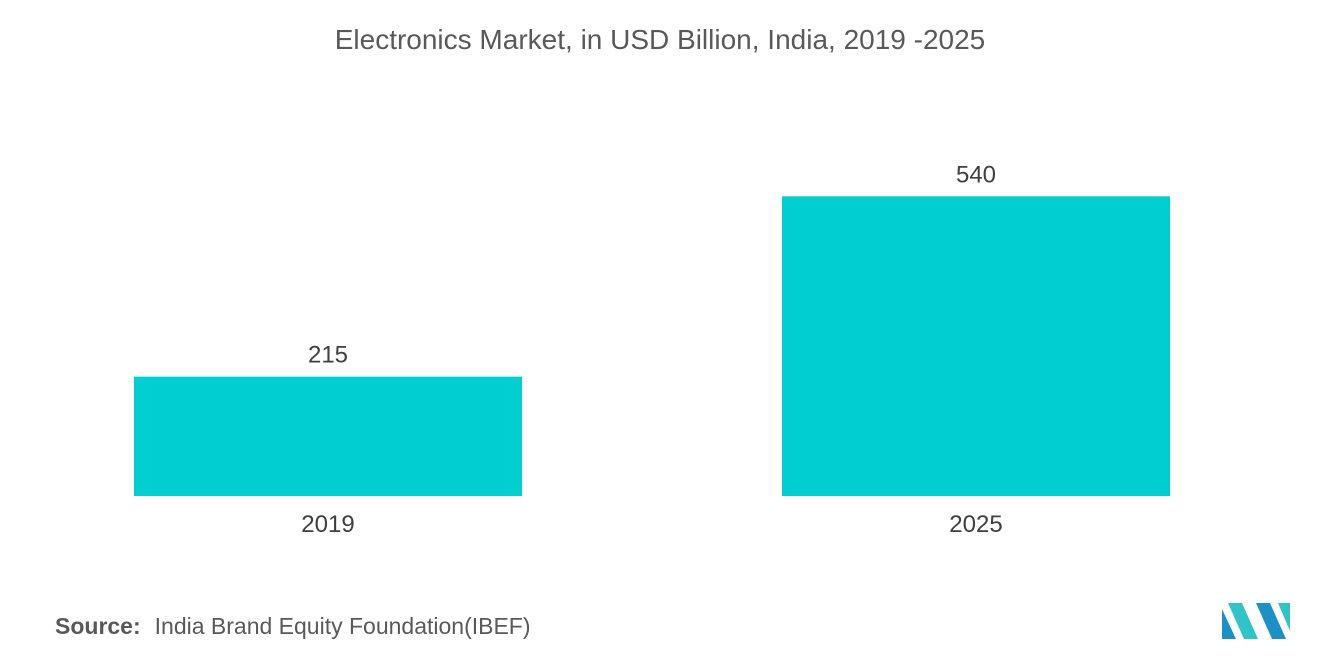  What do you see at coordinates (975, 524) in the screenshot?
I see `x-tick-label-2025: 2025` at bounding box center [975, 524].